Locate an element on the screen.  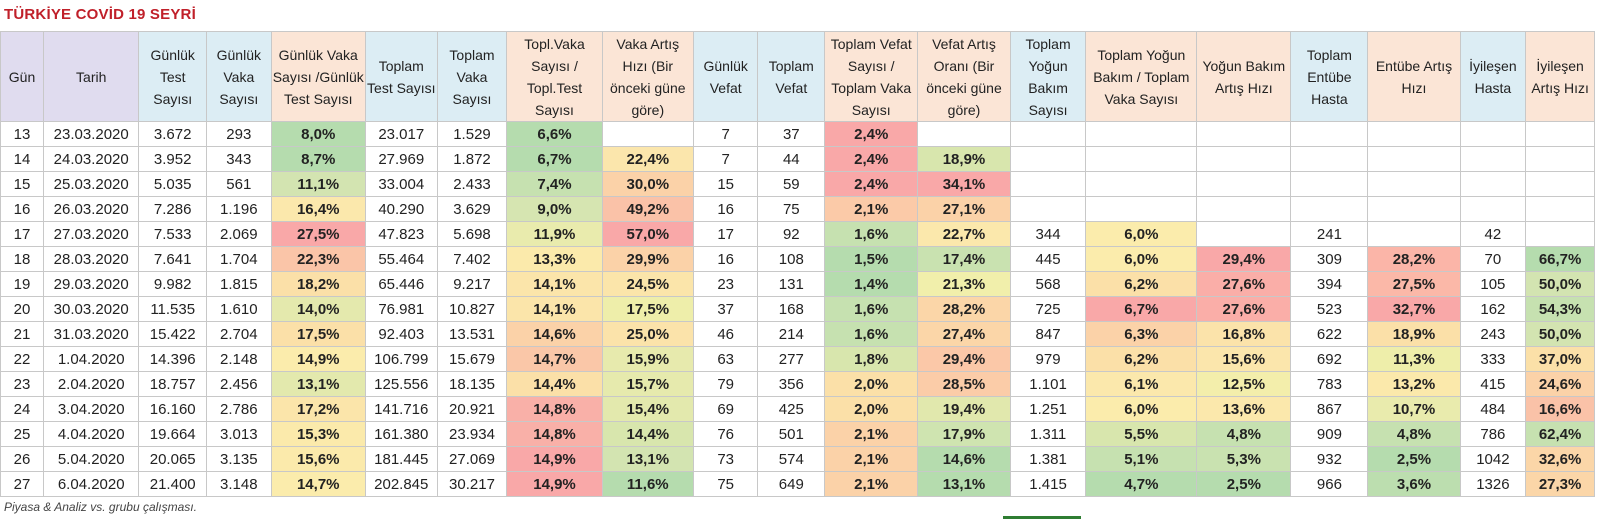
table-cell: 14,8% is located at coordinates (554, 409).